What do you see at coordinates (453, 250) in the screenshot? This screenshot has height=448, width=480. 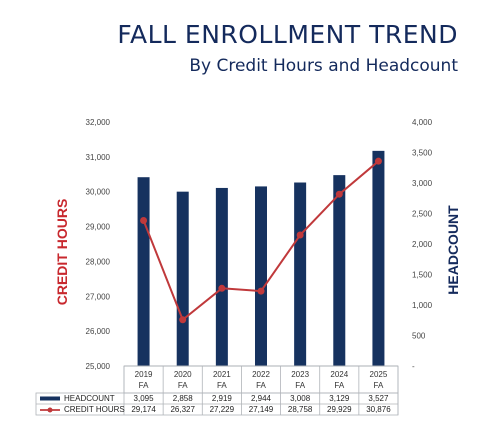 I see `right-axis-title: HEADCOUNT` at bounding box center [453, 250].